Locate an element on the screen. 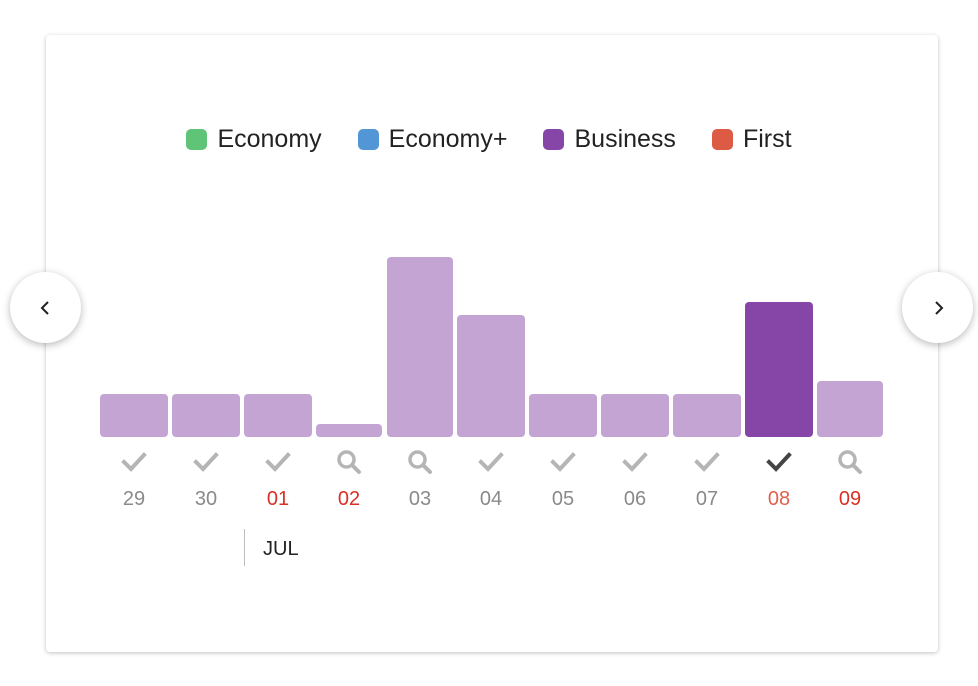 The height and width of the screenshot is (686, 978). day-label: 01 is located at coordinates (278, 499).